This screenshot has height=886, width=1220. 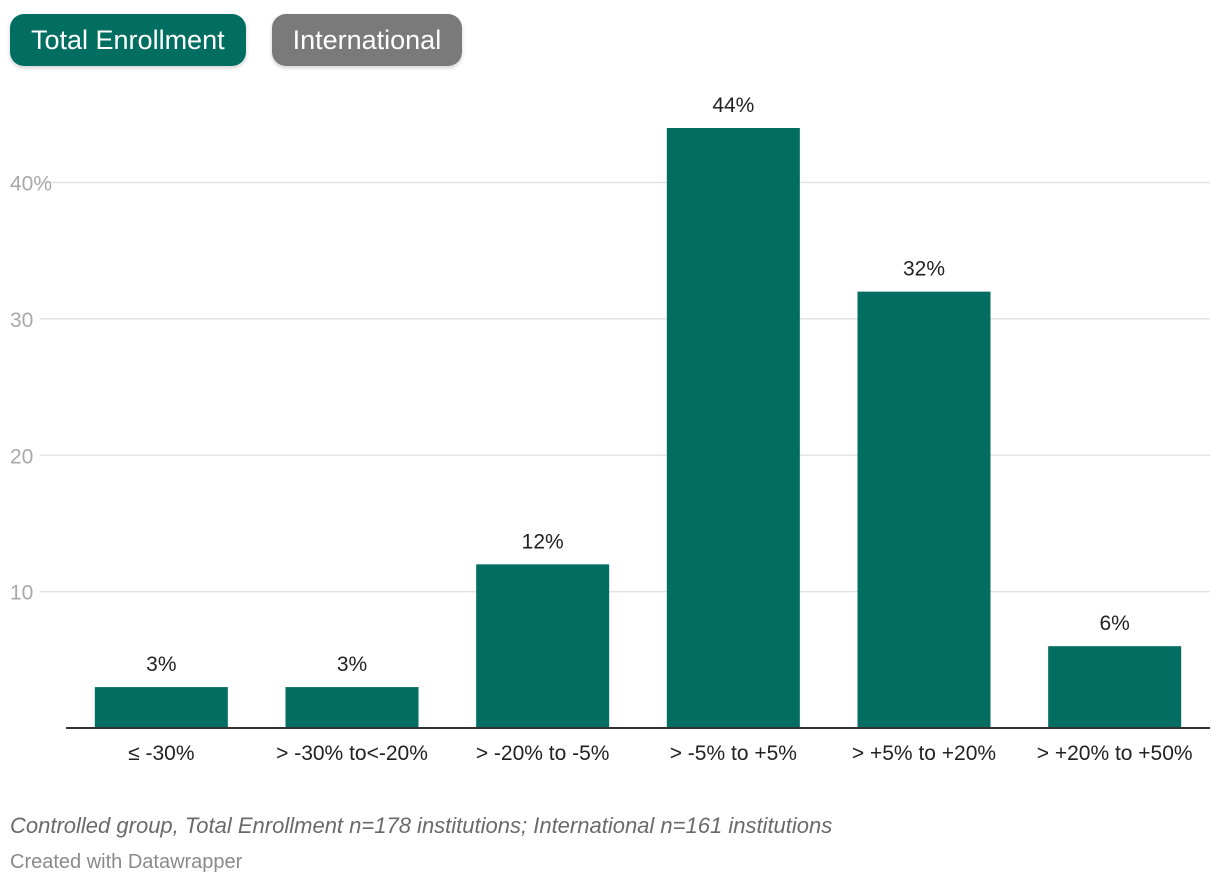 I want to click on x-tick-label: > -30% to<-20%, so click(x=352, y=753).